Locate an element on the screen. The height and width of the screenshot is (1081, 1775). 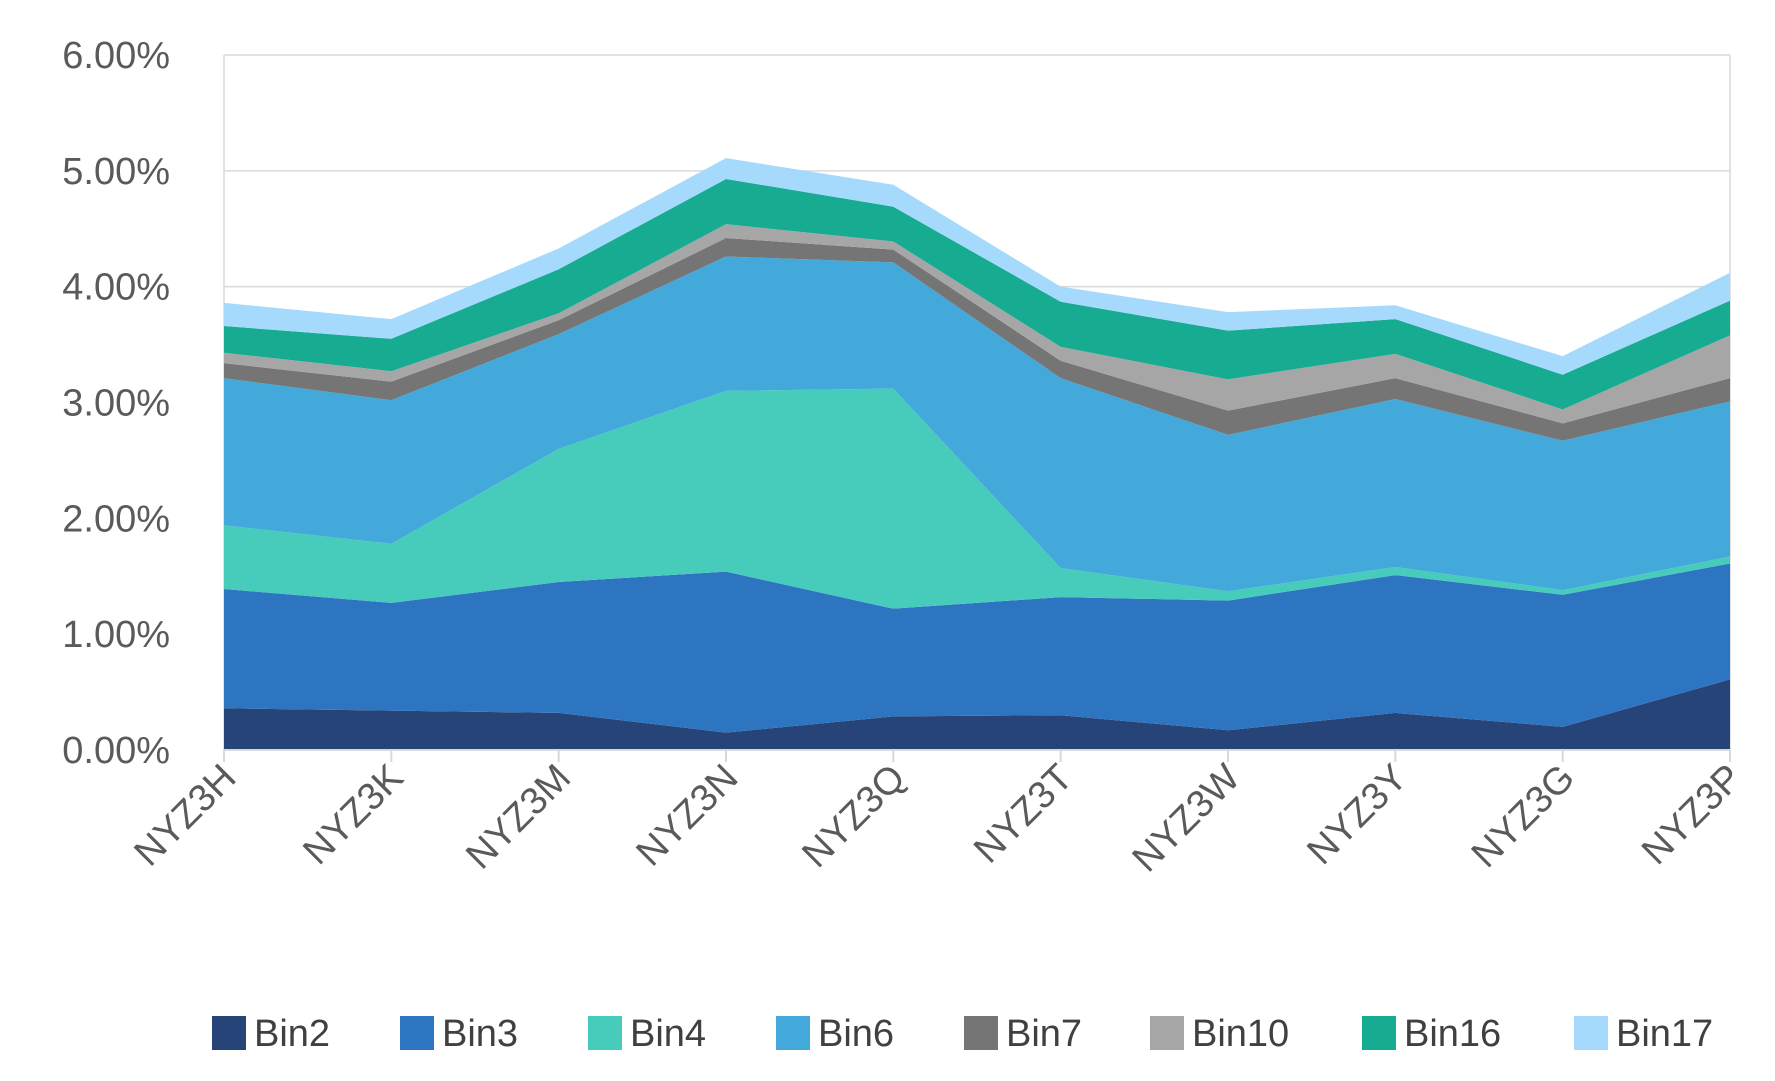
y-tick-label: 2.00% is located at coordinates (116, 519).